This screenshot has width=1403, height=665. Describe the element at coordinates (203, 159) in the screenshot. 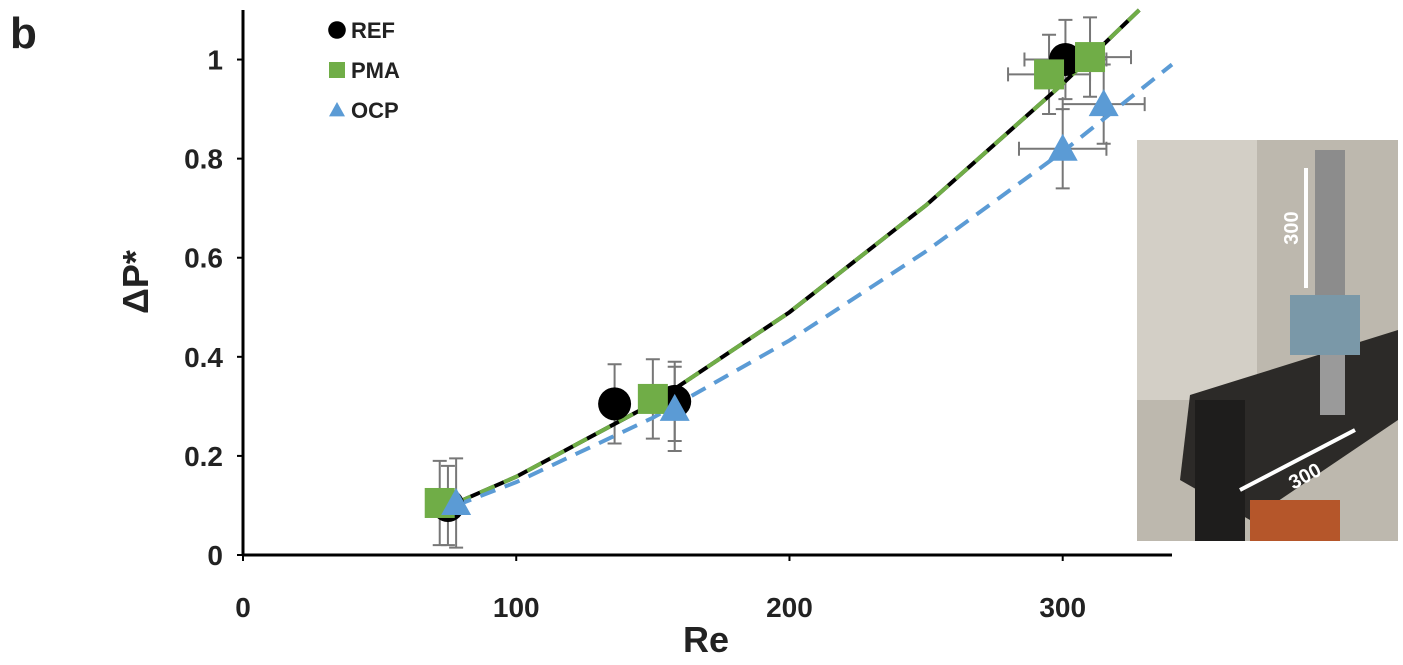

I see `y-tick-label: 0.8` at that location.